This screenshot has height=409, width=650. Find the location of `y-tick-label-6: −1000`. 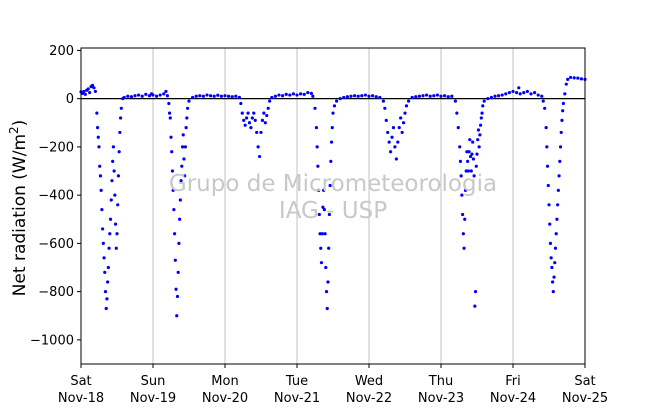

y-tick-label-6: −1000 is located at coordinates (52, 340).